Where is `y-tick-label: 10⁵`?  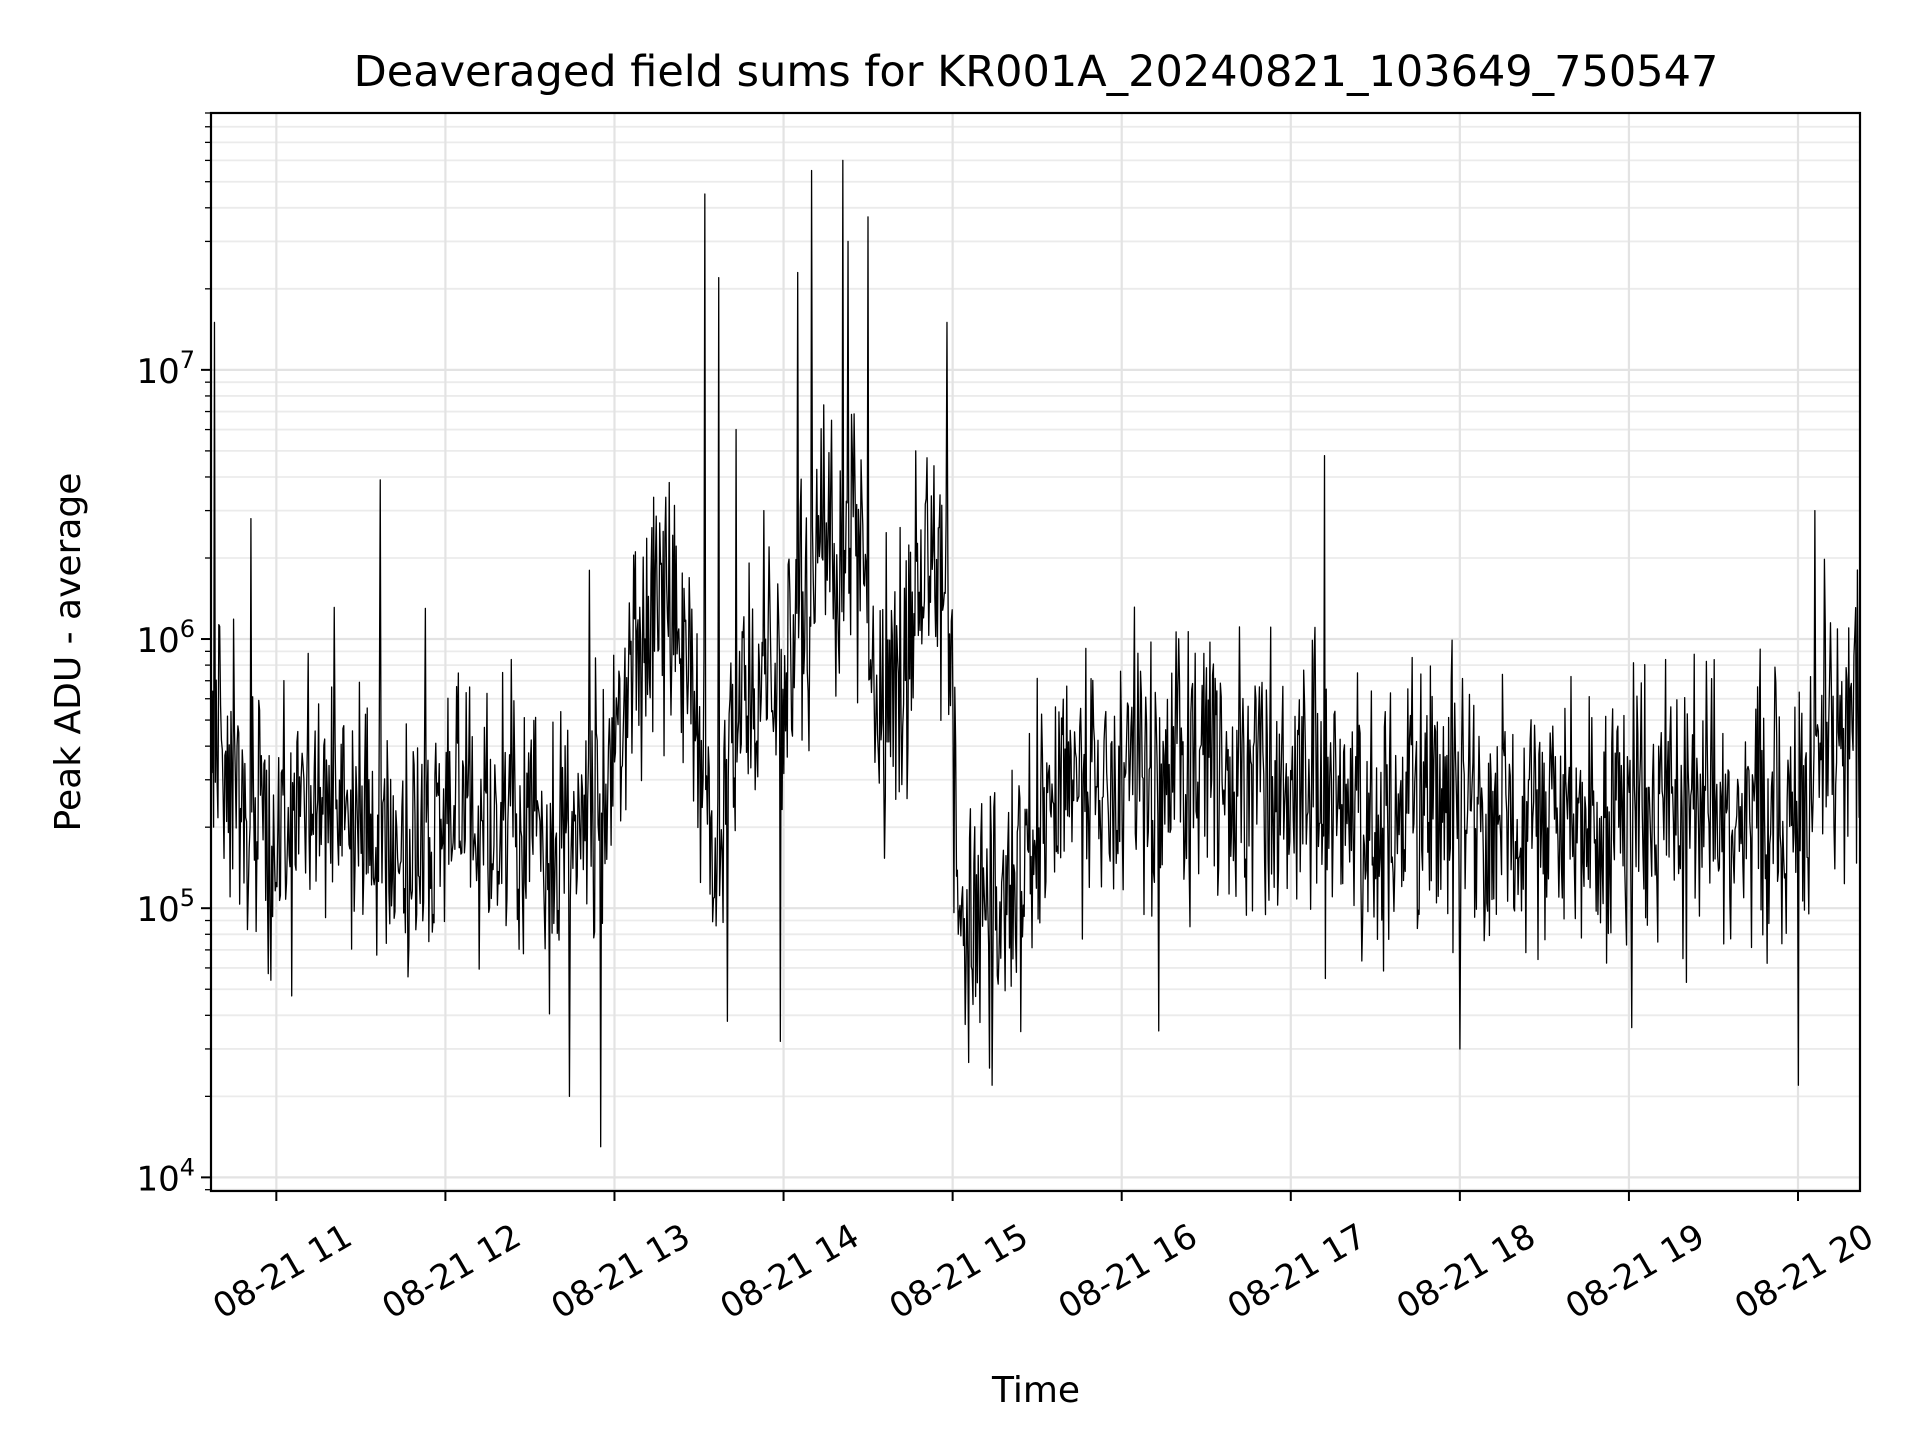
y-tick-label: 10⁵ is located at coordinates (165, 907).